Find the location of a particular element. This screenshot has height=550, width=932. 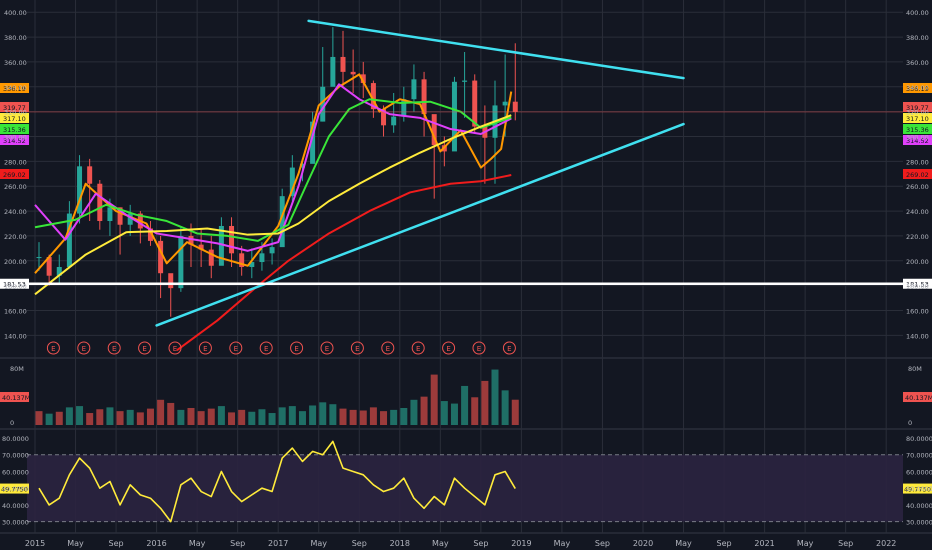

rsi-tick-label-left: 80.0000 is located at coordinates (15, 439).